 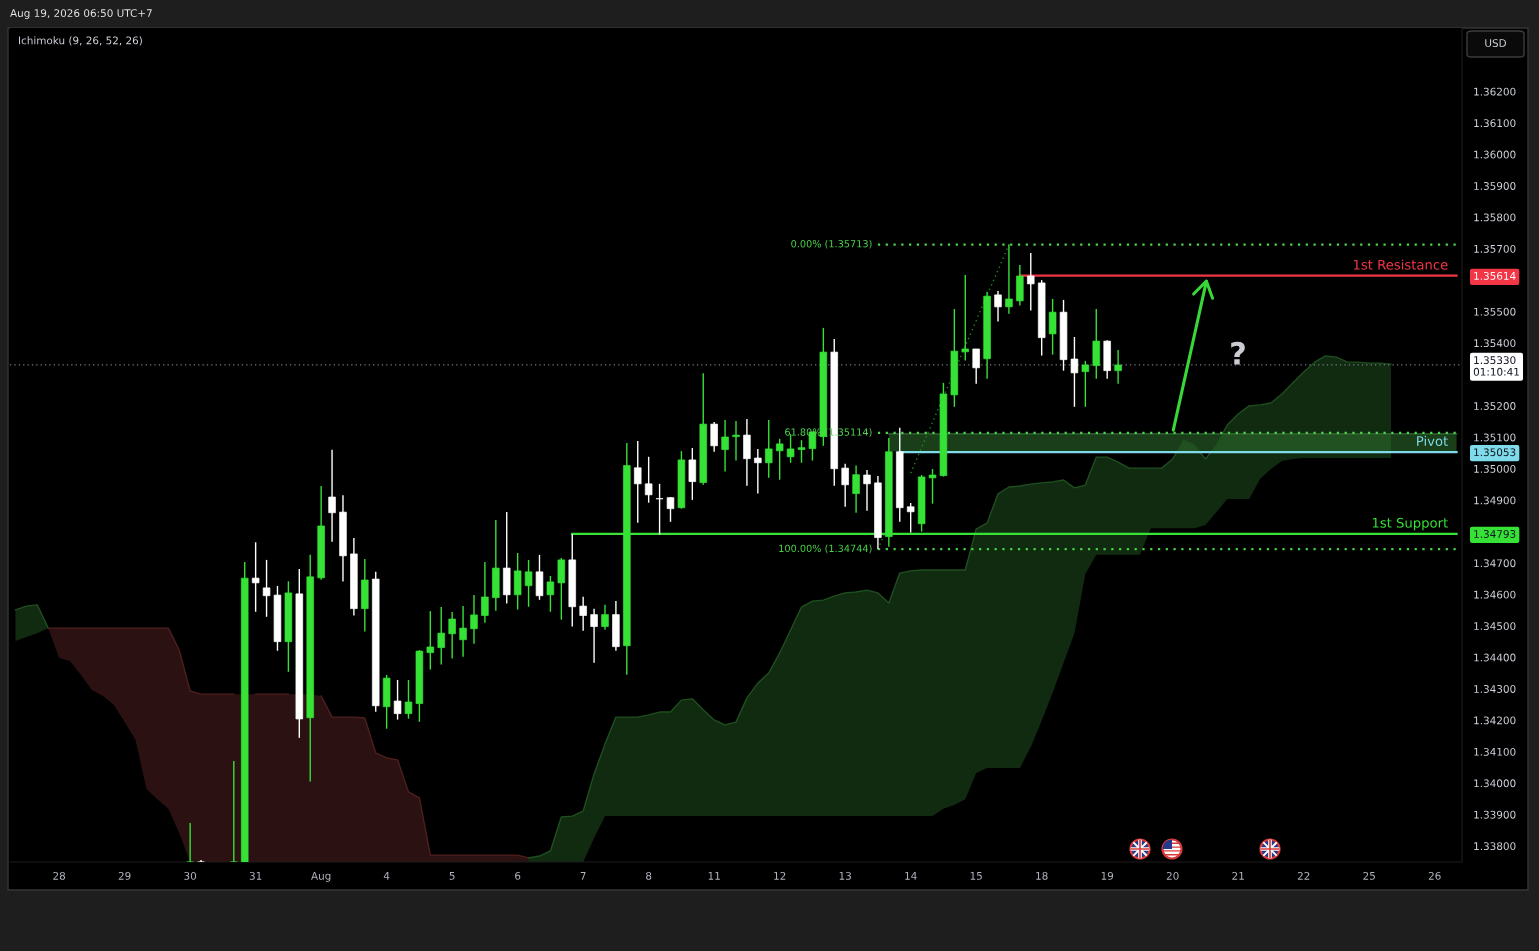 What do you see at coordinates (1496, 366) in the screenshot?
I see `y-tick-label: 1.35330 01:10:41` at bounding box center [1496, 366].